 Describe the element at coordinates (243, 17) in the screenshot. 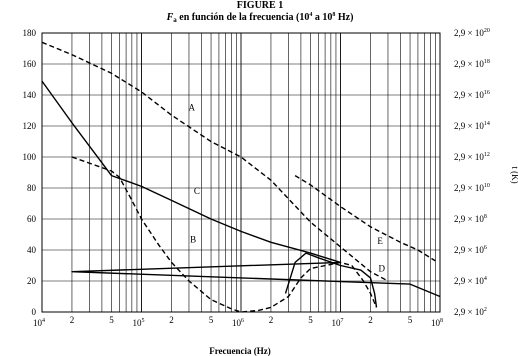

I see `chart-title-rest: en función de la frecuencia (10` at that location.